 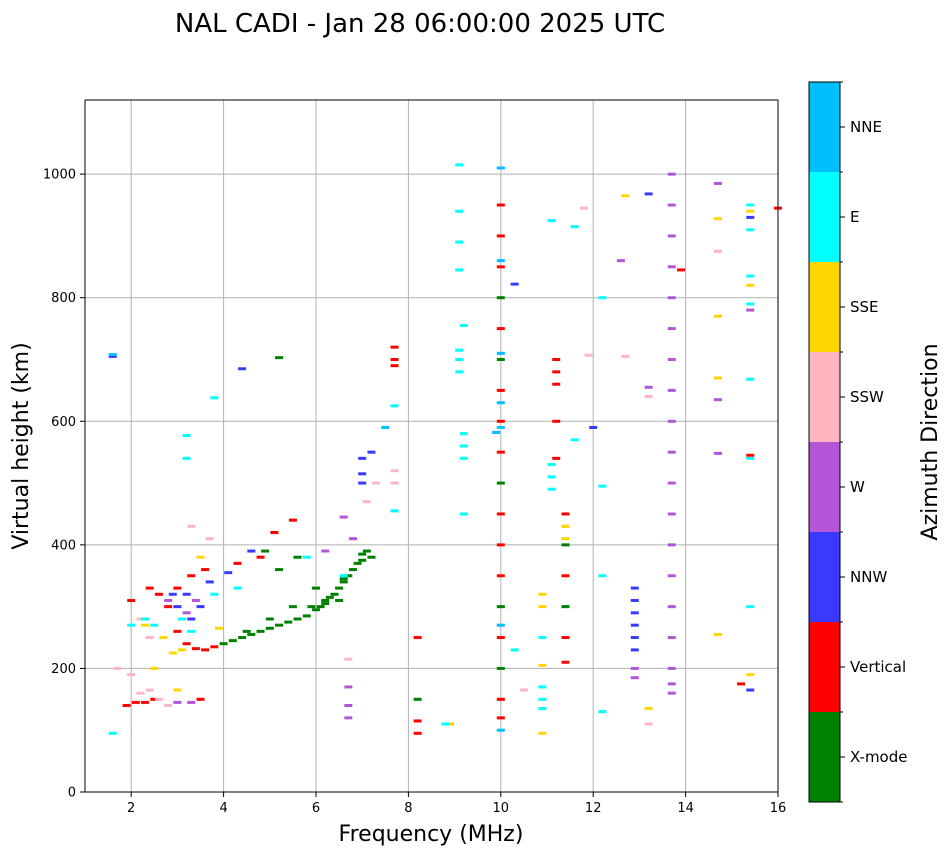 I want to click on x-tick-label: 16, so click(x=778, y=808).